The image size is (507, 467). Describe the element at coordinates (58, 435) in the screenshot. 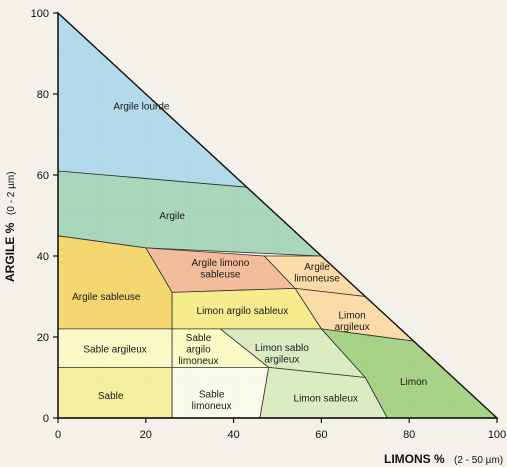

I see `x-tick-label: 0` at that location.